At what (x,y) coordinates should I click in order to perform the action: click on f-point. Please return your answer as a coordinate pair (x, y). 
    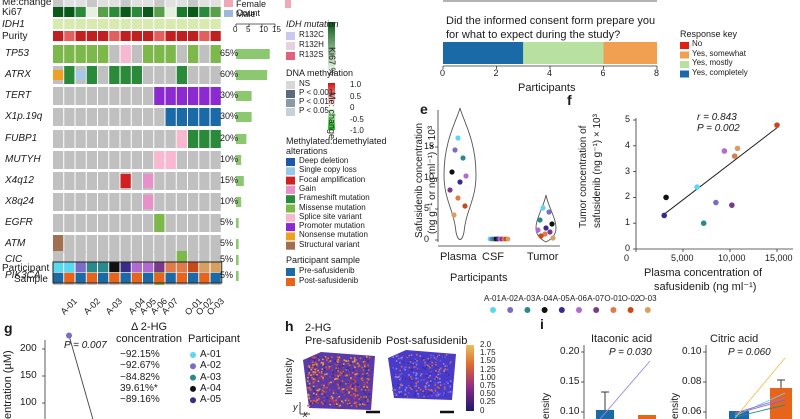
    Looking at the image, I should click on (716, 202).